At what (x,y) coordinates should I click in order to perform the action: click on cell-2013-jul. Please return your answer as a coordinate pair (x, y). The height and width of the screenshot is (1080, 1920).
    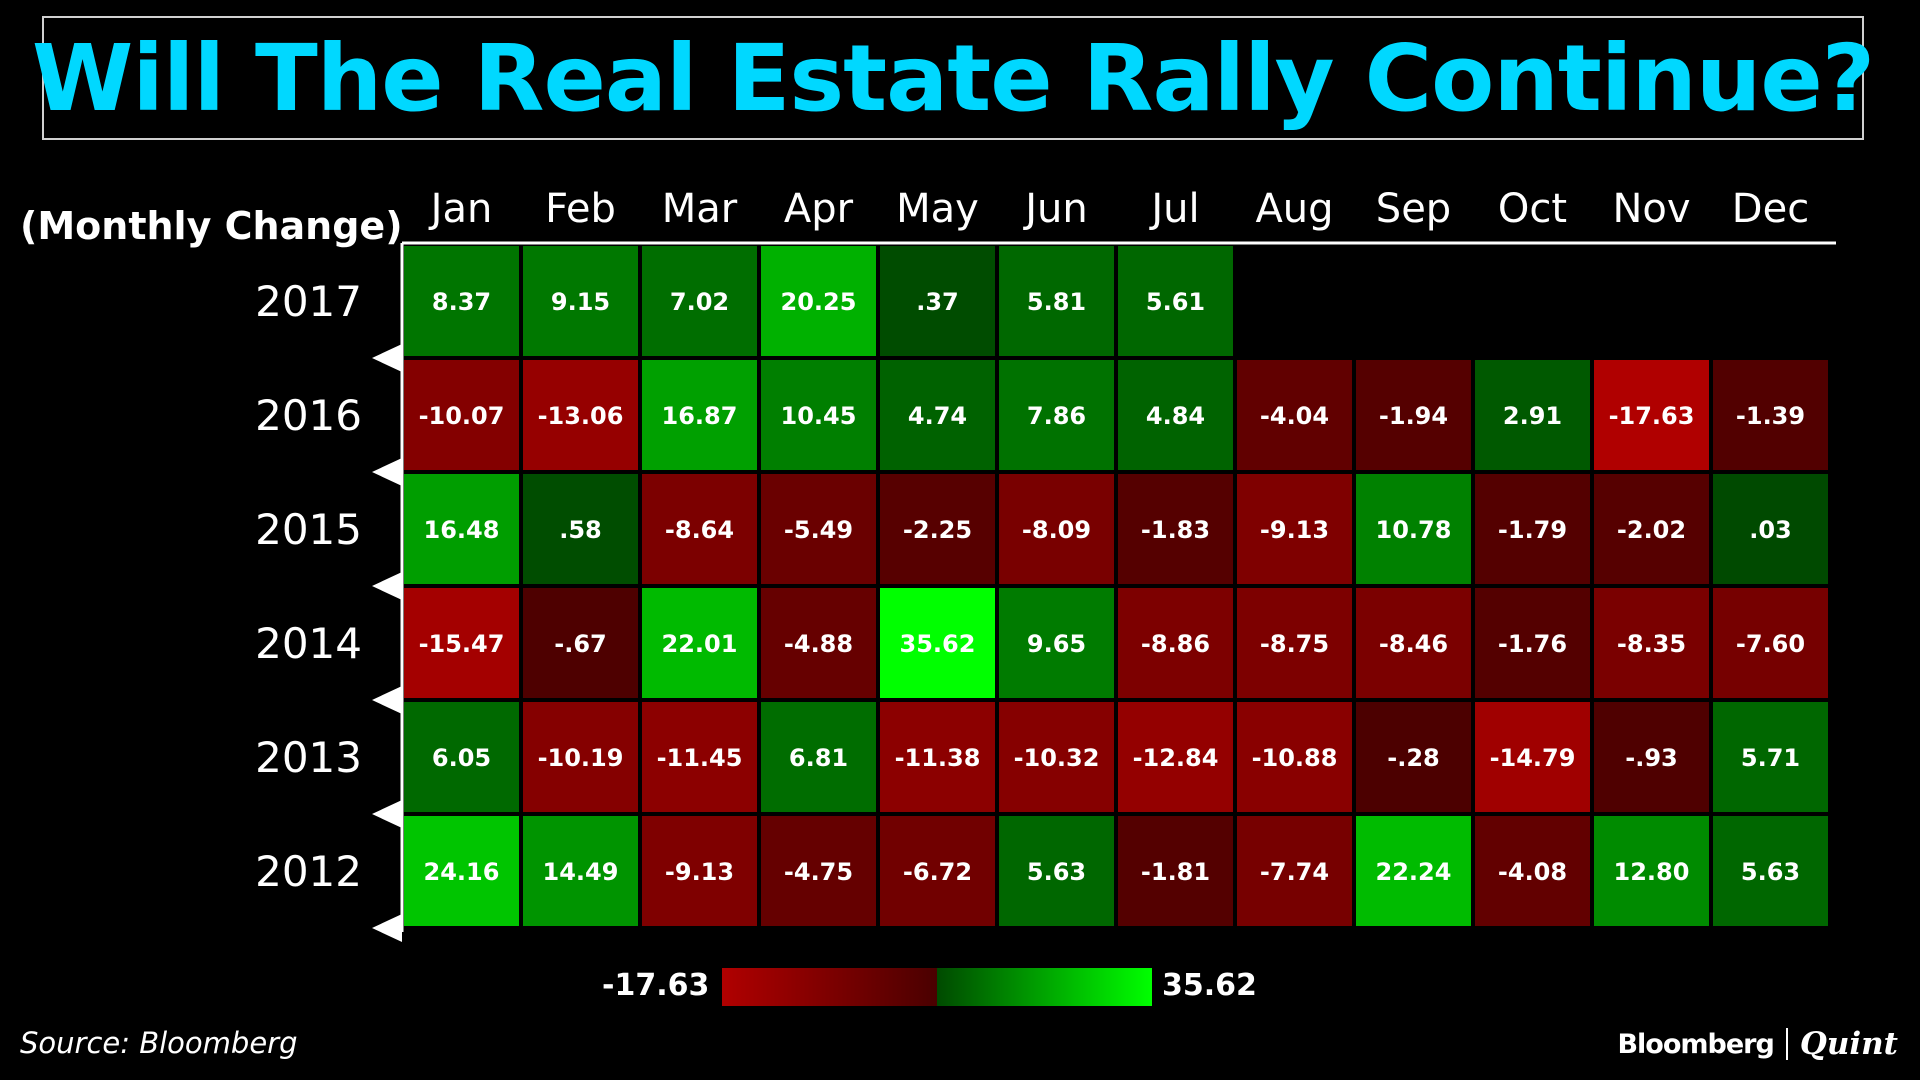
    Looking at the image, I should click on (1175, 757).